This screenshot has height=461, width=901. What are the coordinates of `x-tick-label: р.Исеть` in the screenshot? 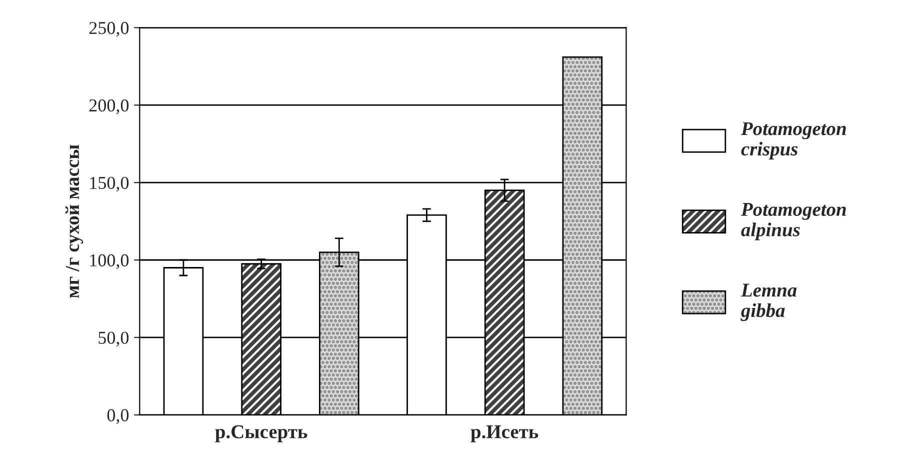 It's located at (504, 433).